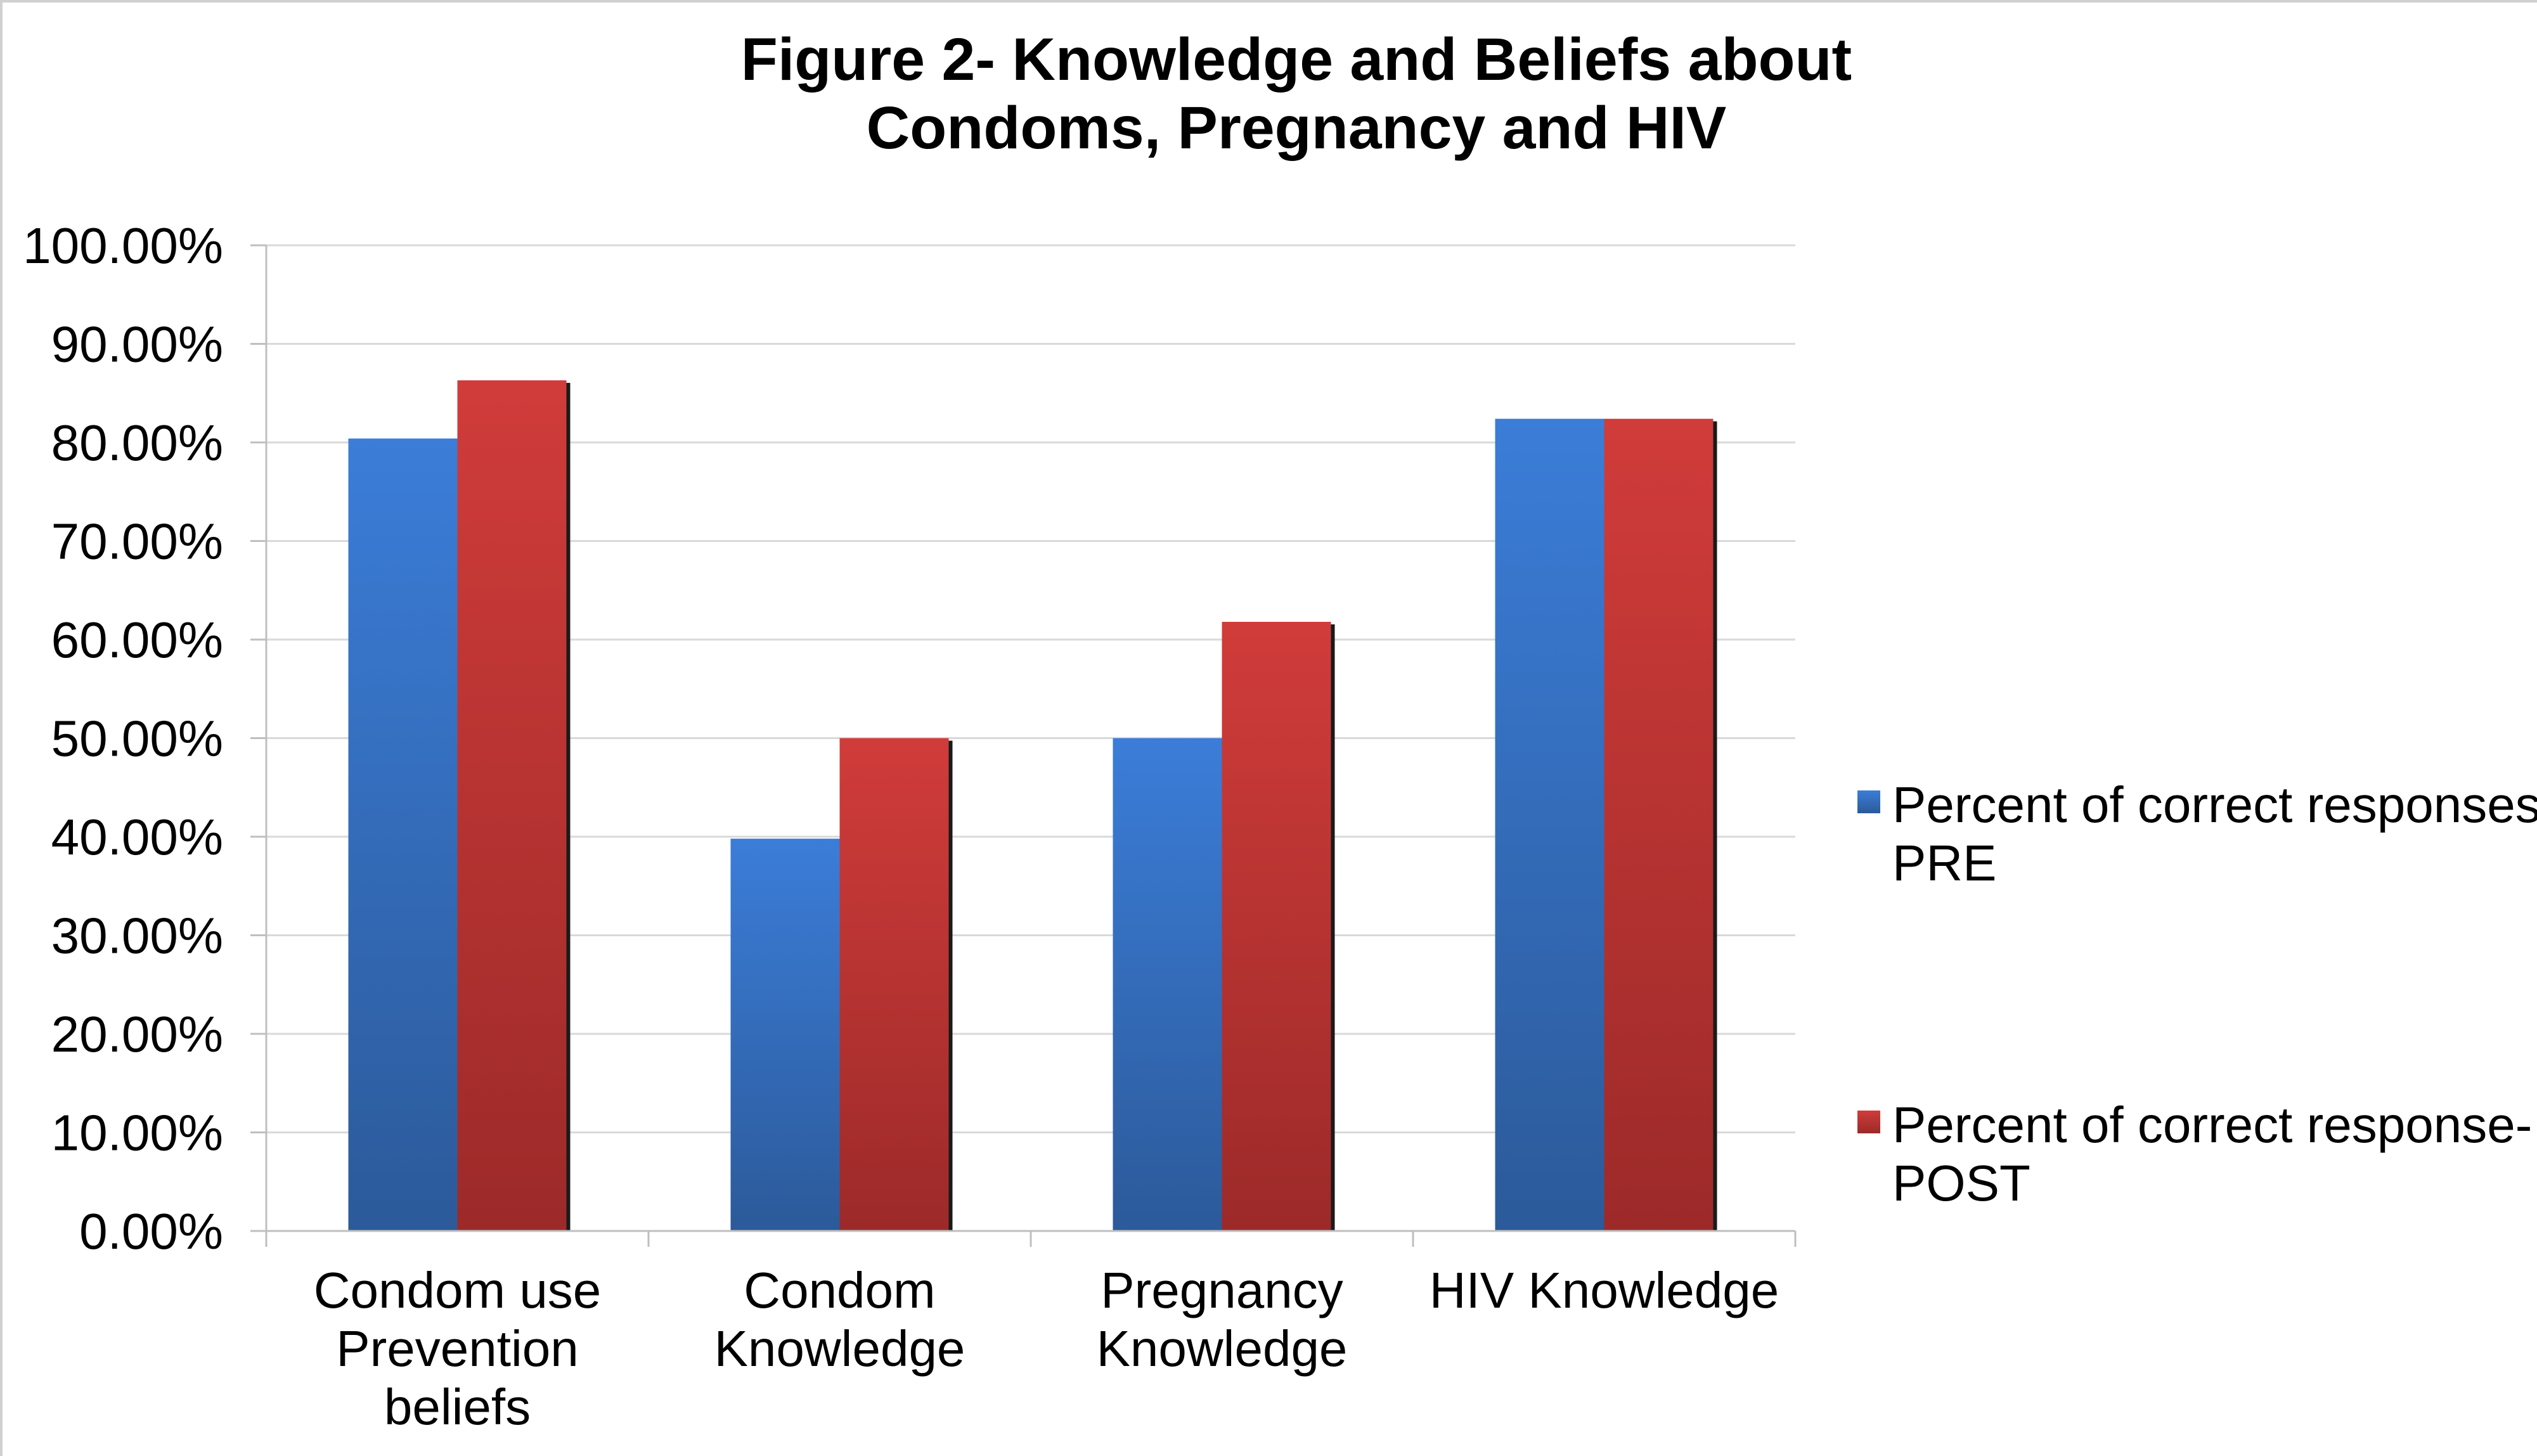 This screenshot has height=1456, width=2537. Describe the element at coordinates (137, 1133) in the screenshot. I see `y-tick-label: 10.00%` at that location.